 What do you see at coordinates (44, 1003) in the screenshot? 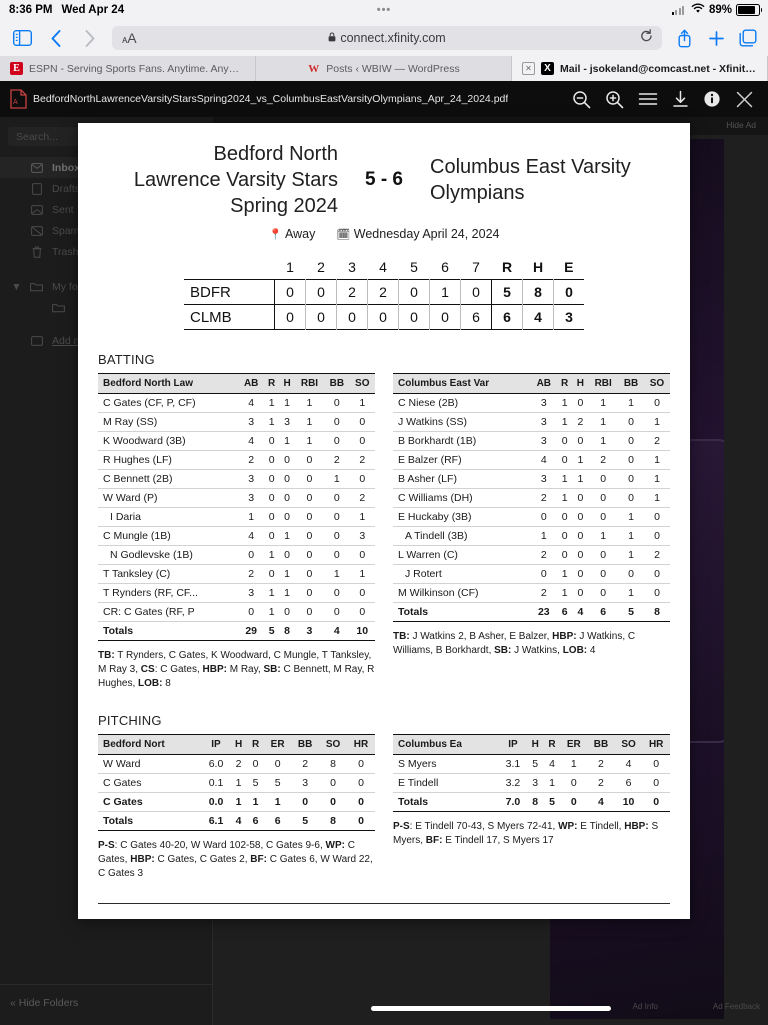
I see `hide-folders-button: « Hide Folders` at bounding box center [44, 1003].